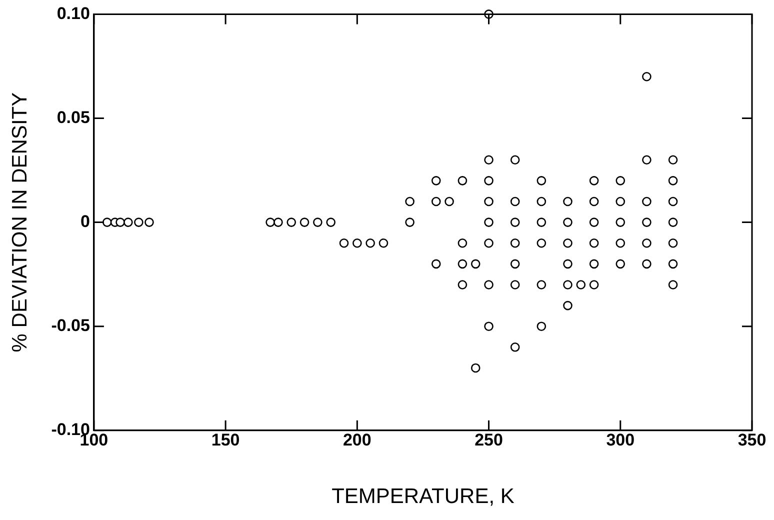 The width and height of the screenshot is (774, 520). Describe the element at coordinates (20, 222) in the screenshot. I see `y-axis-title: % DEVIATION IN DENSITY` at that location.